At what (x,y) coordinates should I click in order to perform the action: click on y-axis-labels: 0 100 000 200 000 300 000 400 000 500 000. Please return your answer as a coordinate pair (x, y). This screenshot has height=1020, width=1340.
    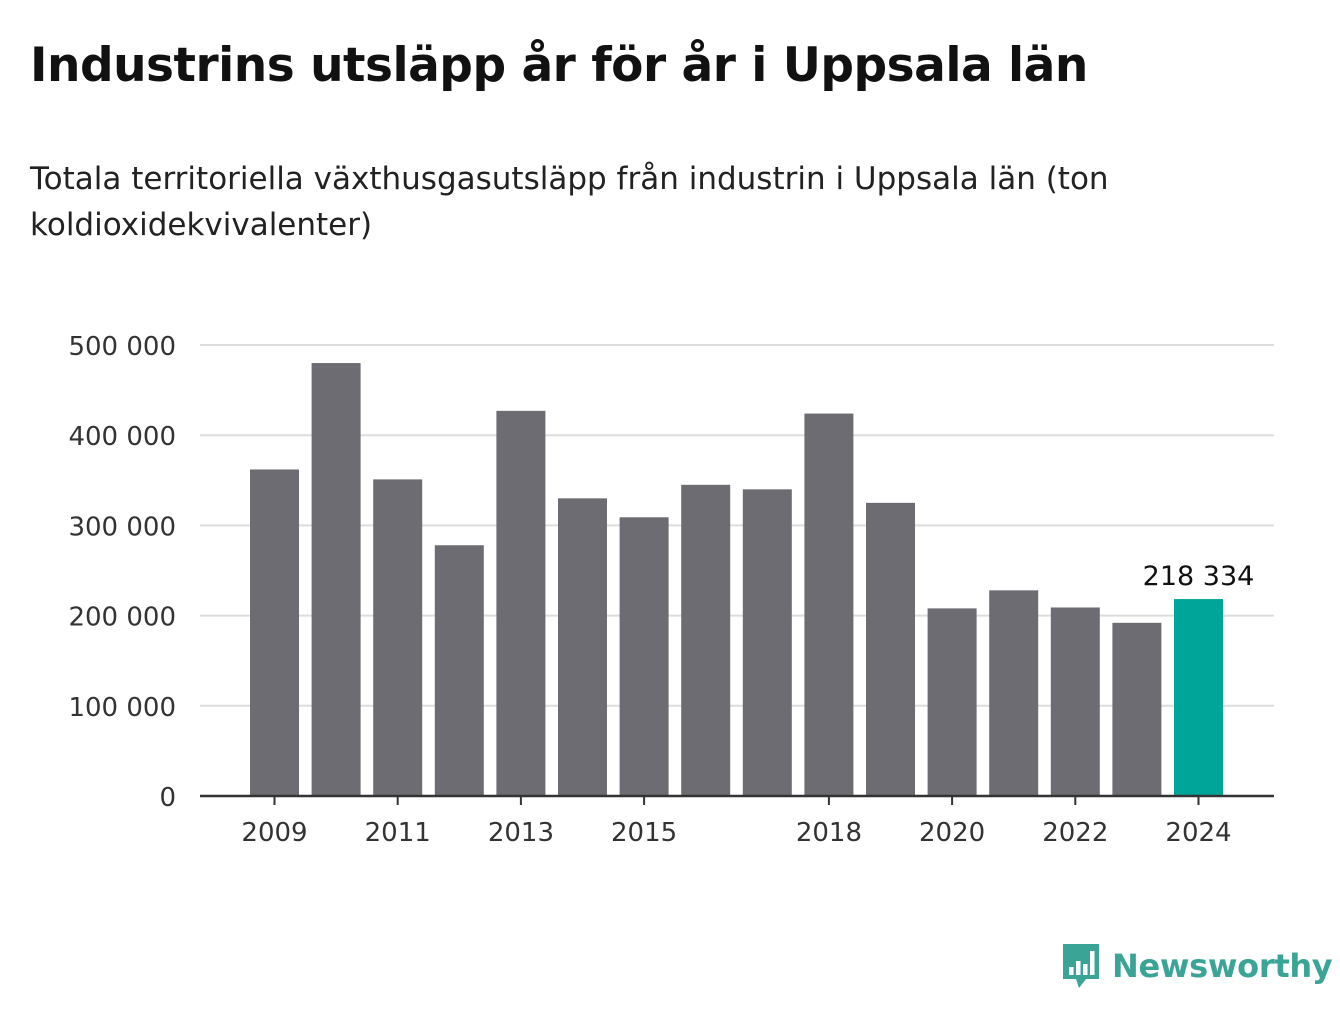
    Looking at the image, I should click on (122, 572).